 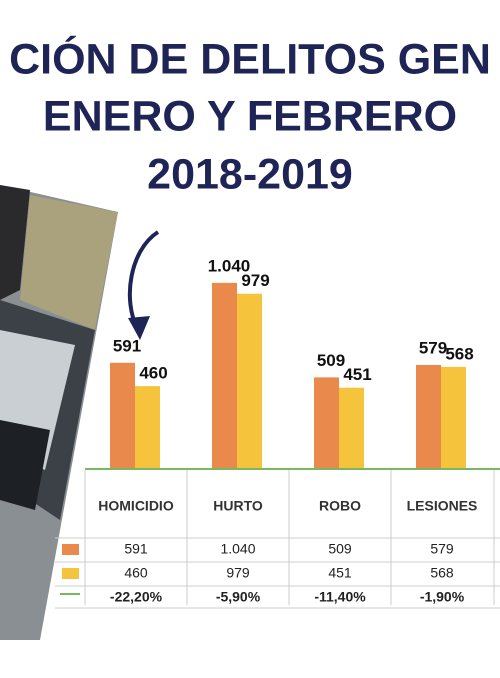 What do you see at coordinates (331, 360) in the screenshot?
I see `data-label: 509` at bounding box center [331, 360].